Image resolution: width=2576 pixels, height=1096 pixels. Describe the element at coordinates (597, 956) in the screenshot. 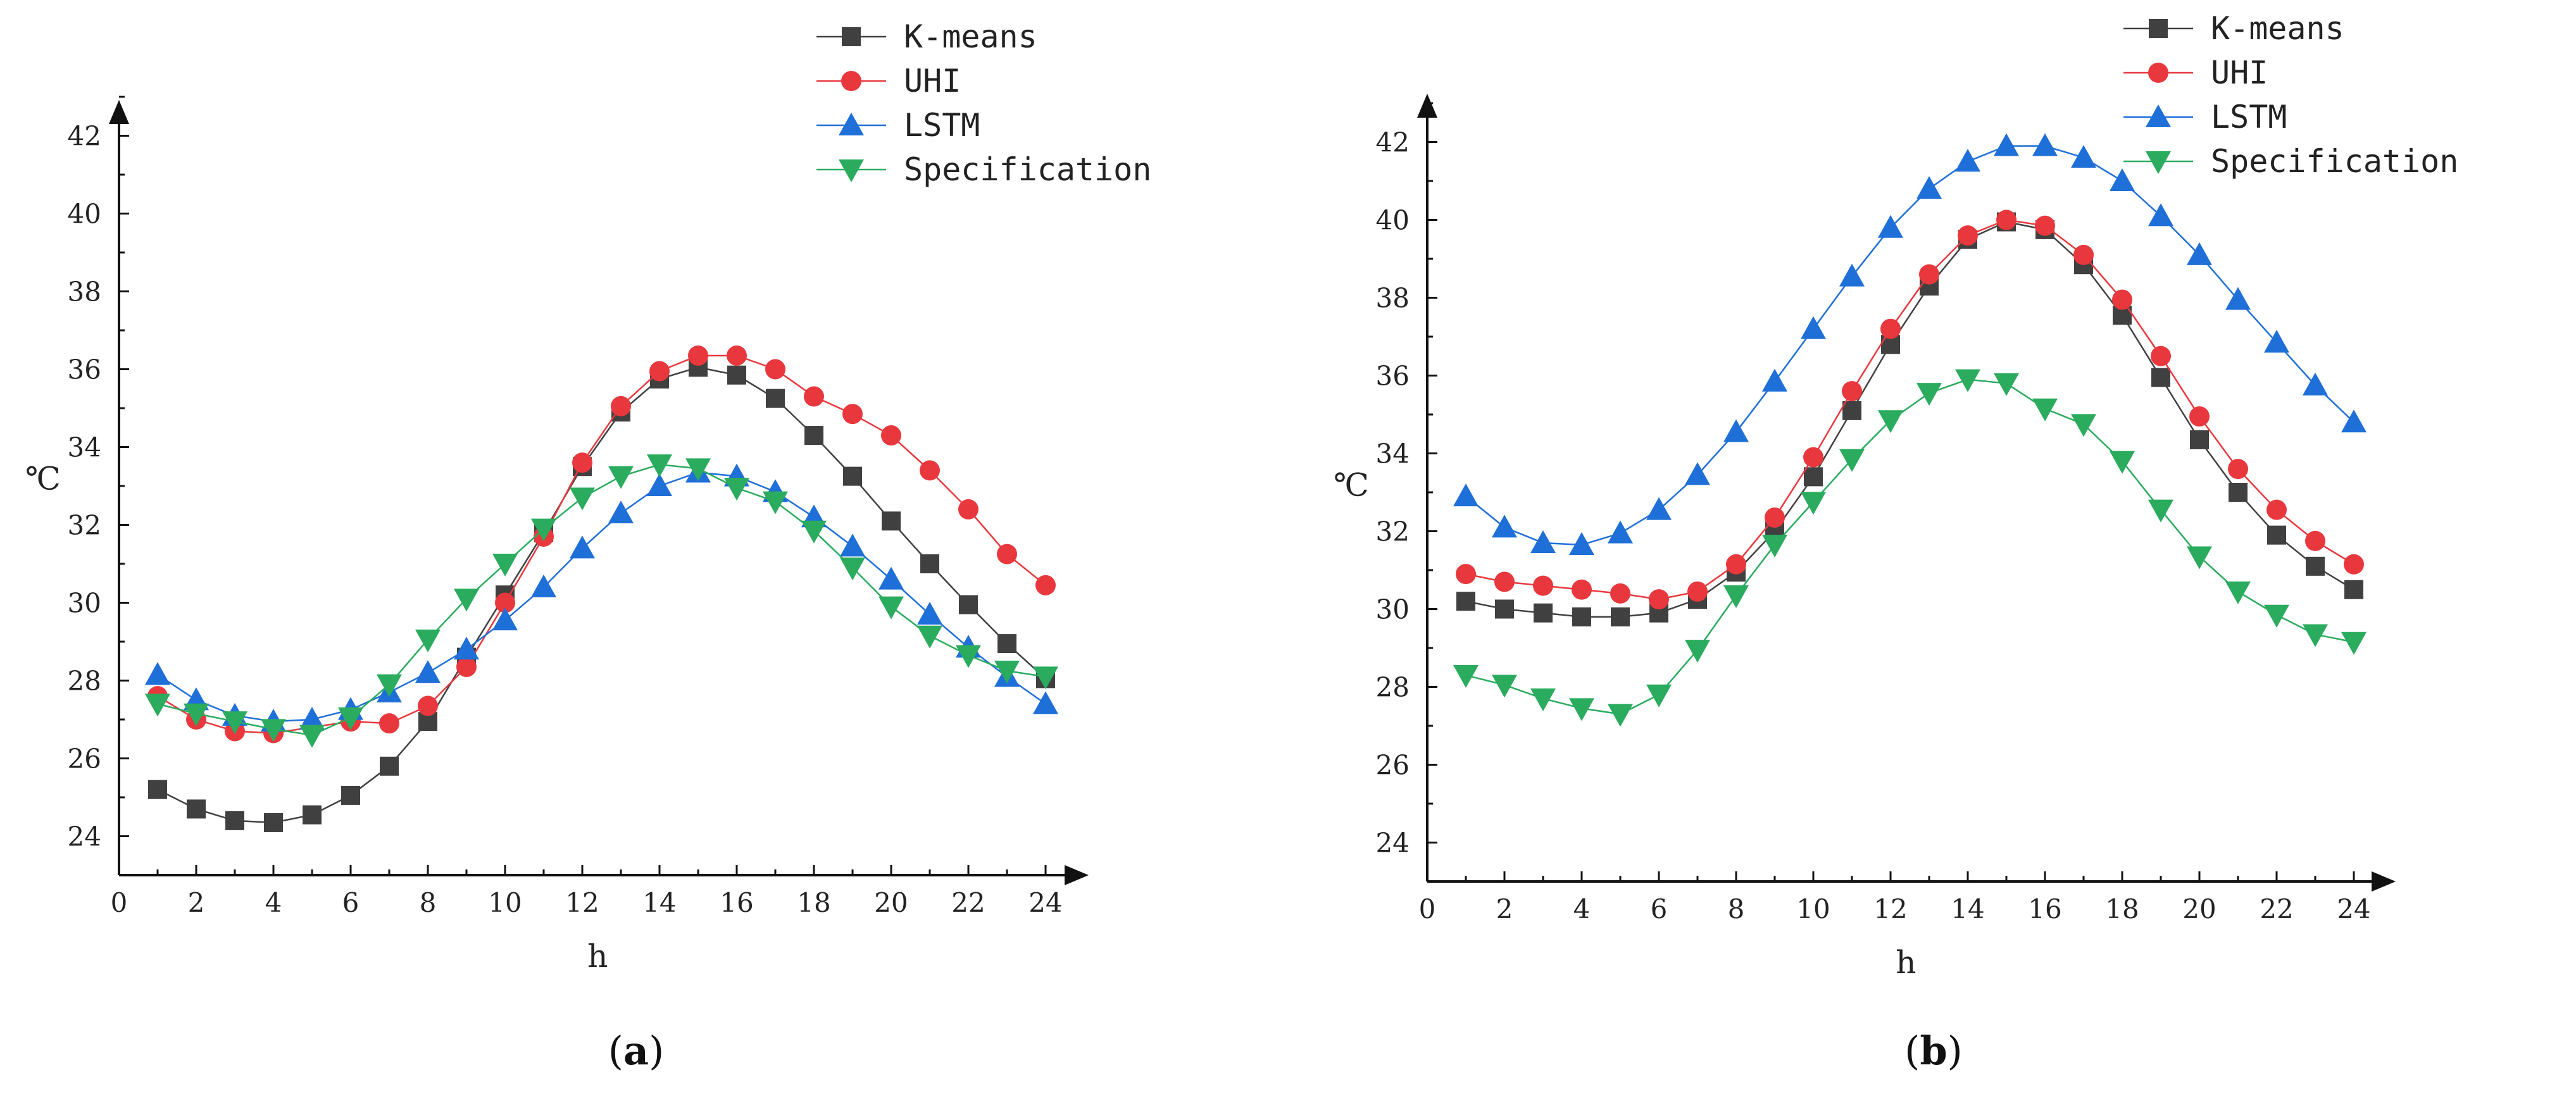

I see `x-axis-label: h` at that location.